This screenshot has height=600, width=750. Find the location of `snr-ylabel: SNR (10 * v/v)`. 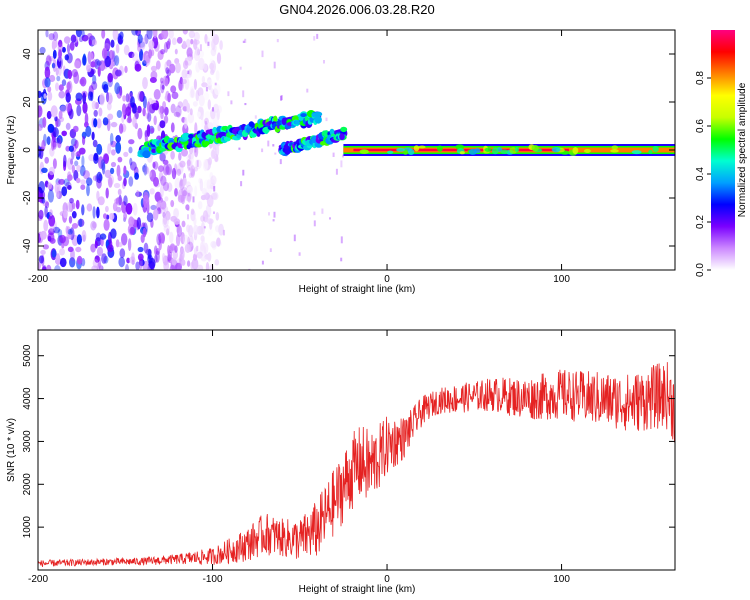

snr-ylabel: SNR (10 * v/v) is located at coordinates (11, 450).